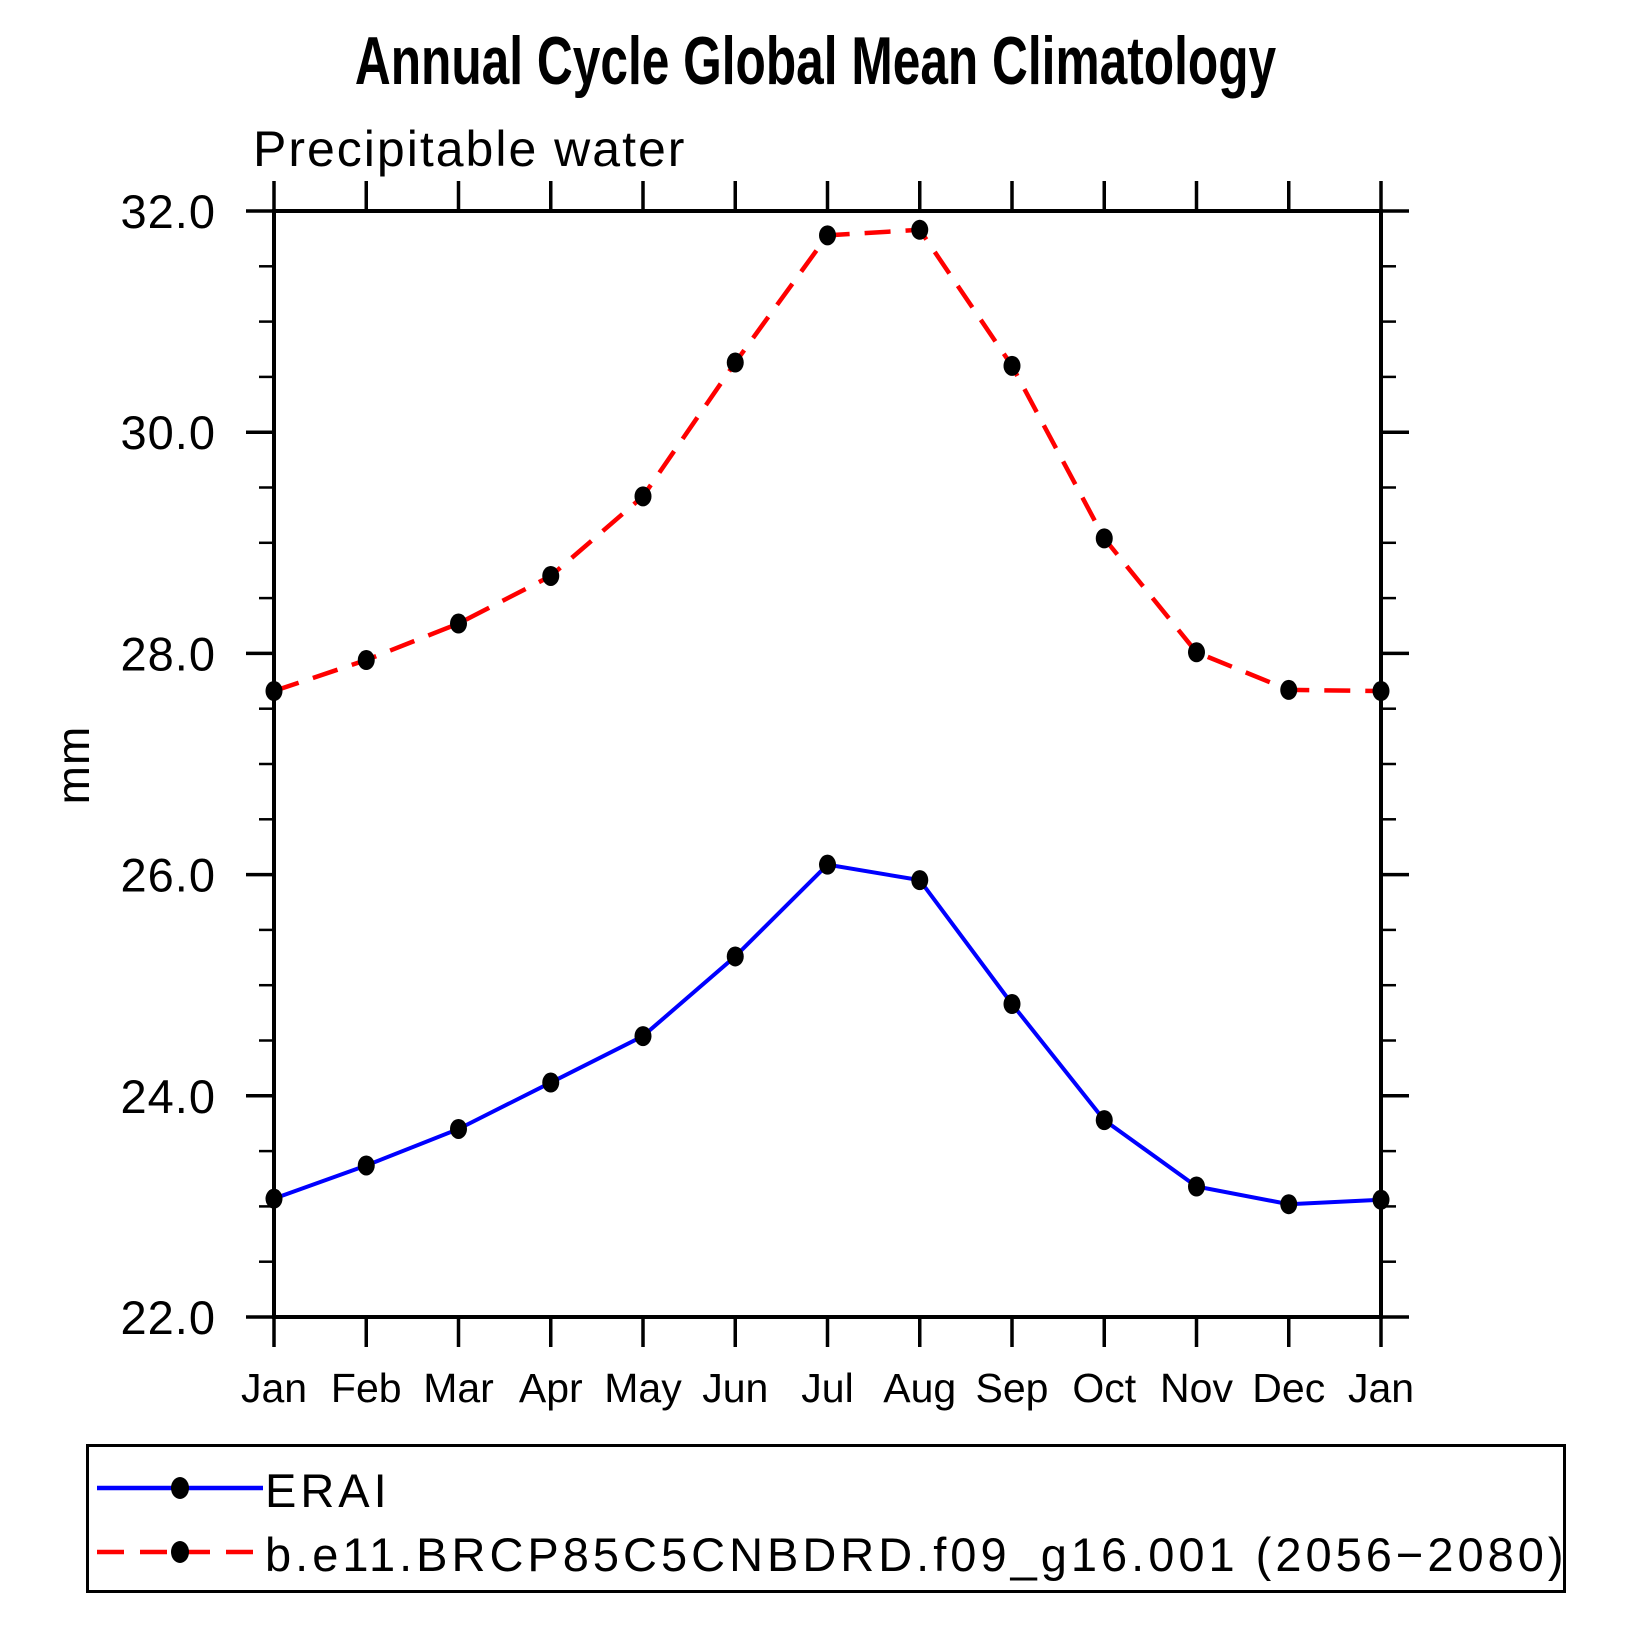 This screenshot has height=1631, width=1631. Describe the element at coordinates (168, 1317) in the screenshot. I see `y-tick-label: 22.0` at that location.